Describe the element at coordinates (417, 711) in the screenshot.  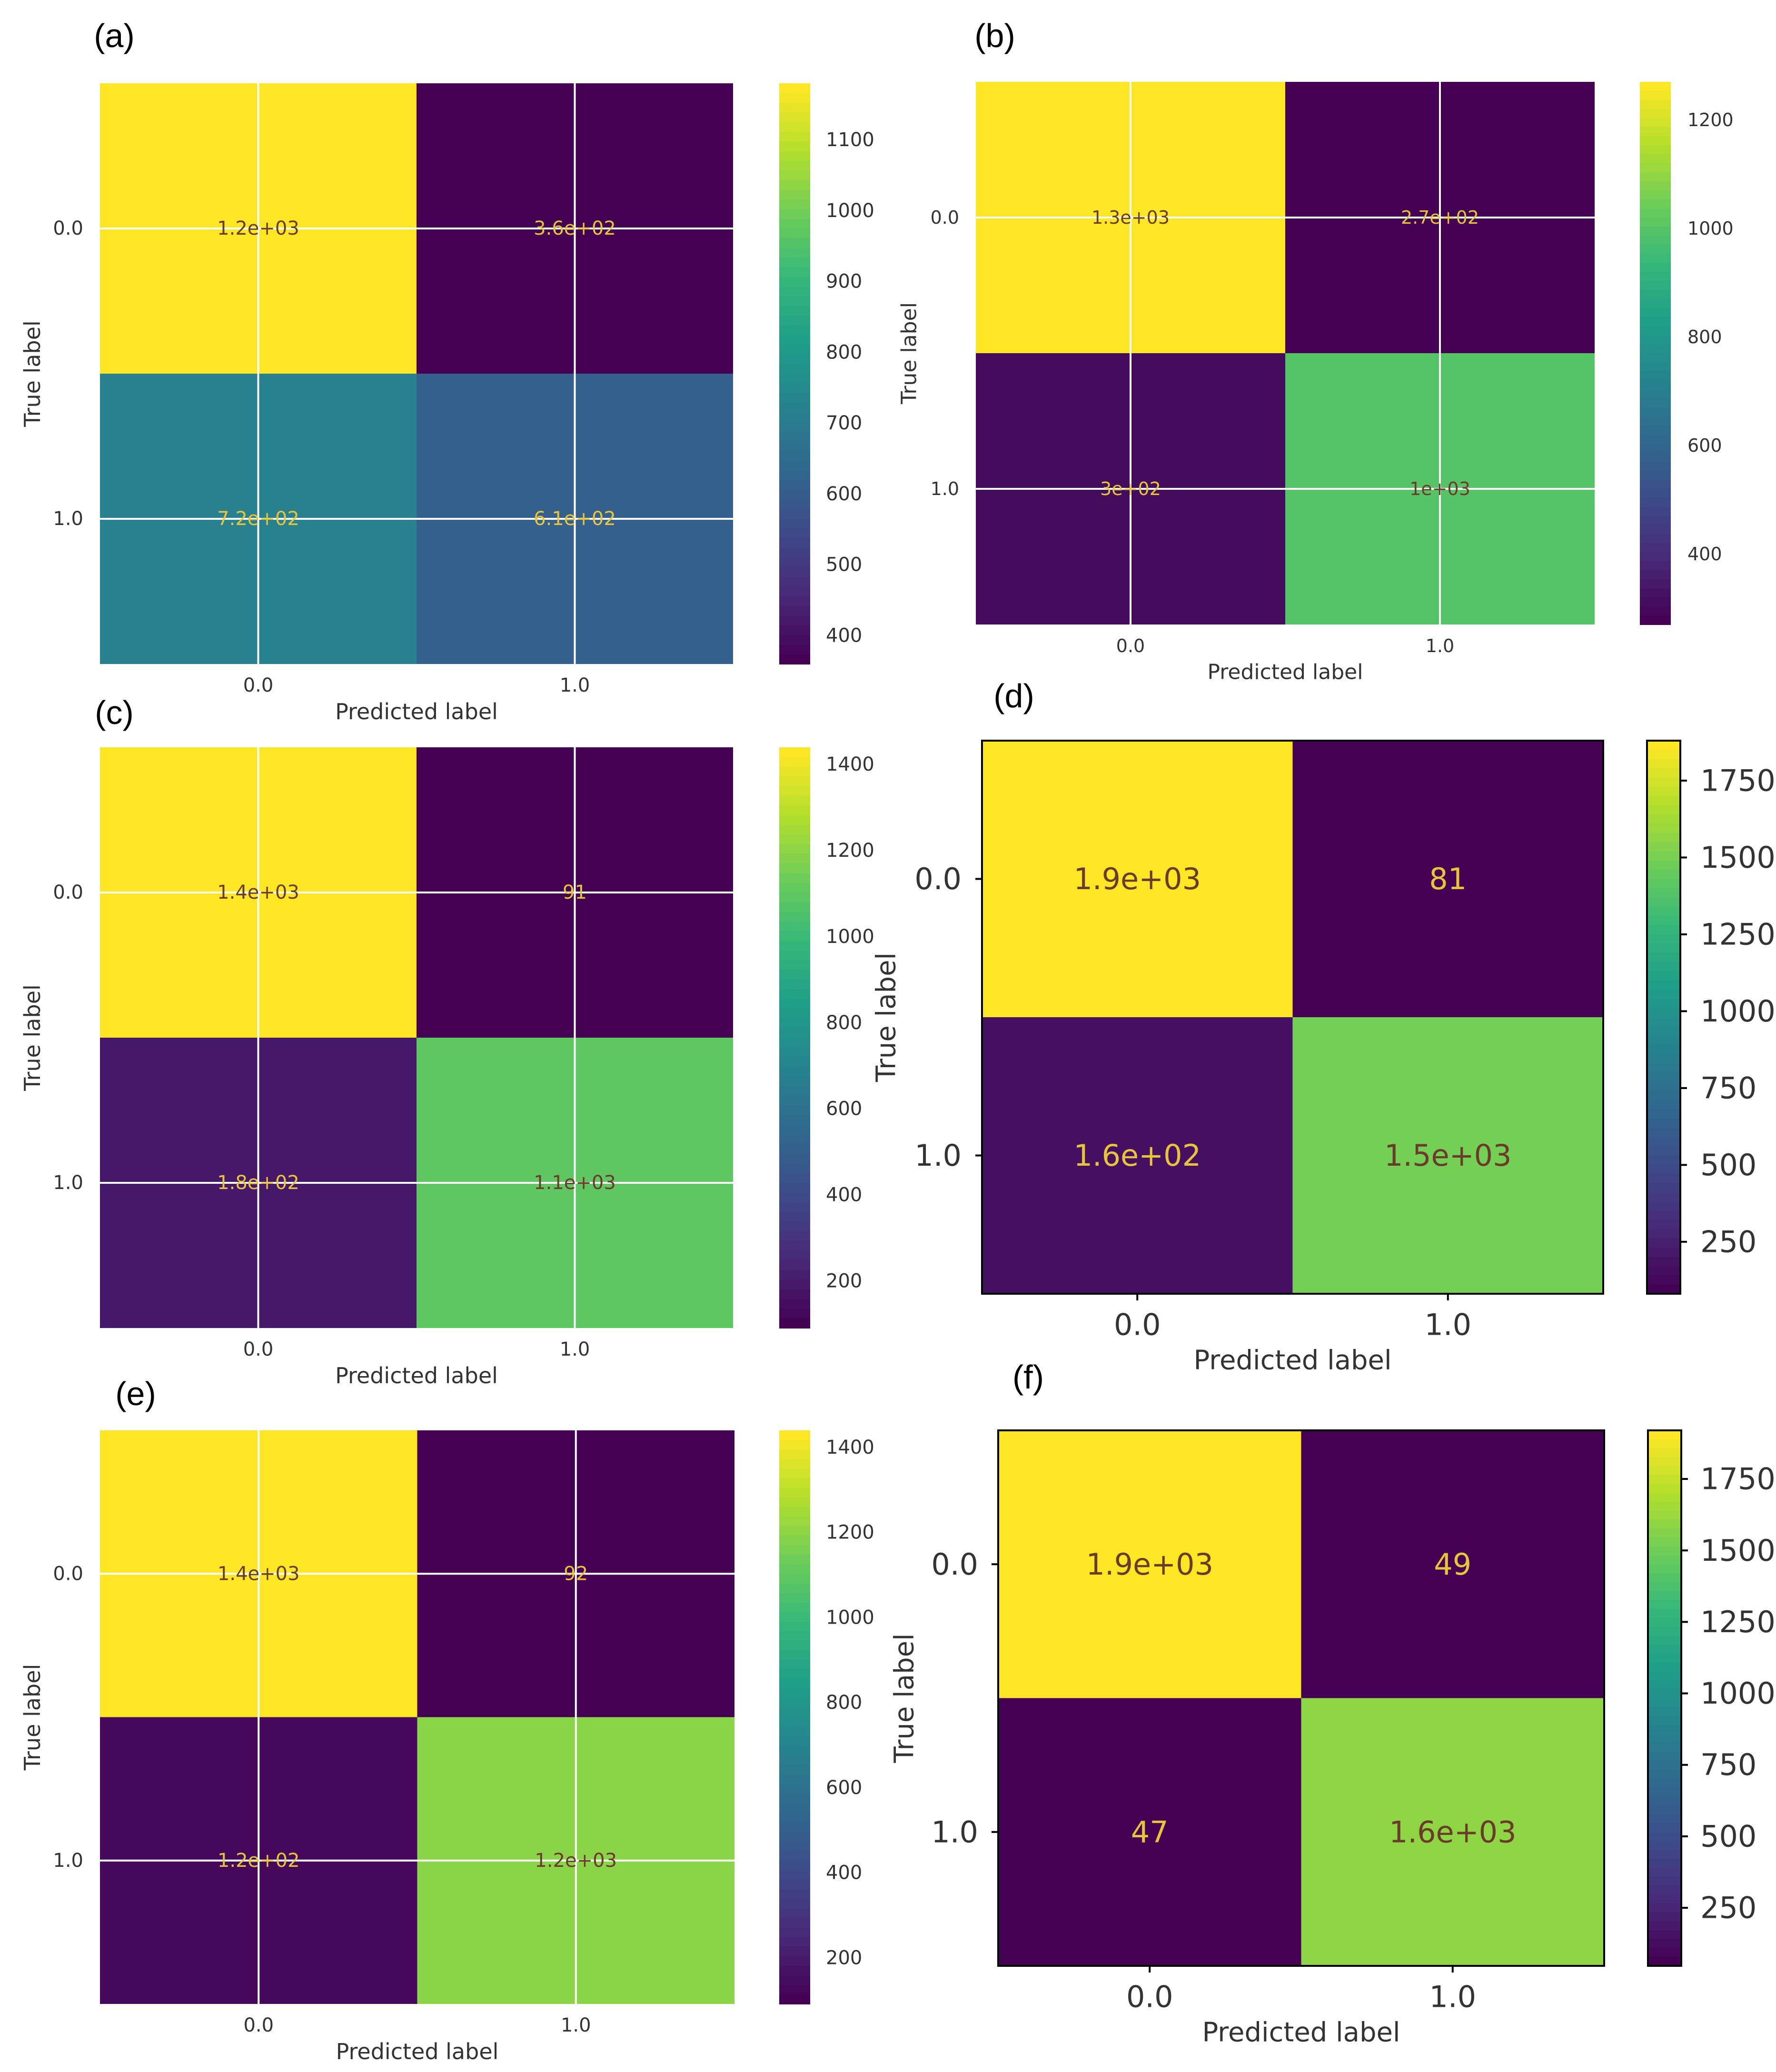
I see `panel-a-xlabel: Predicted label` at that location.